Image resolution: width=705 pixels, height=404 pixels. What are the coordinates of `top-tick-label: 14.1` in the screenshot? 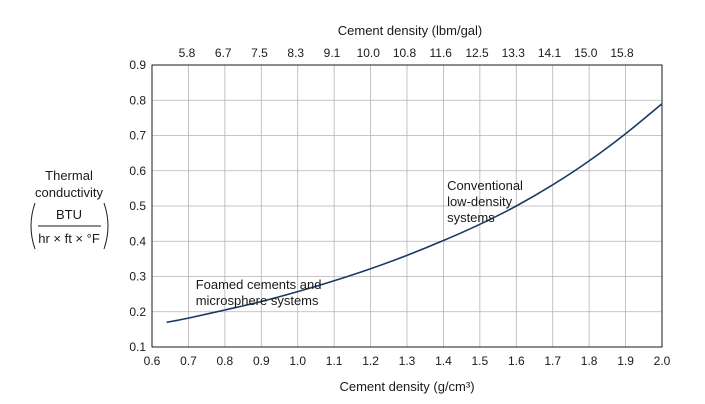 It's located at (550, 53).